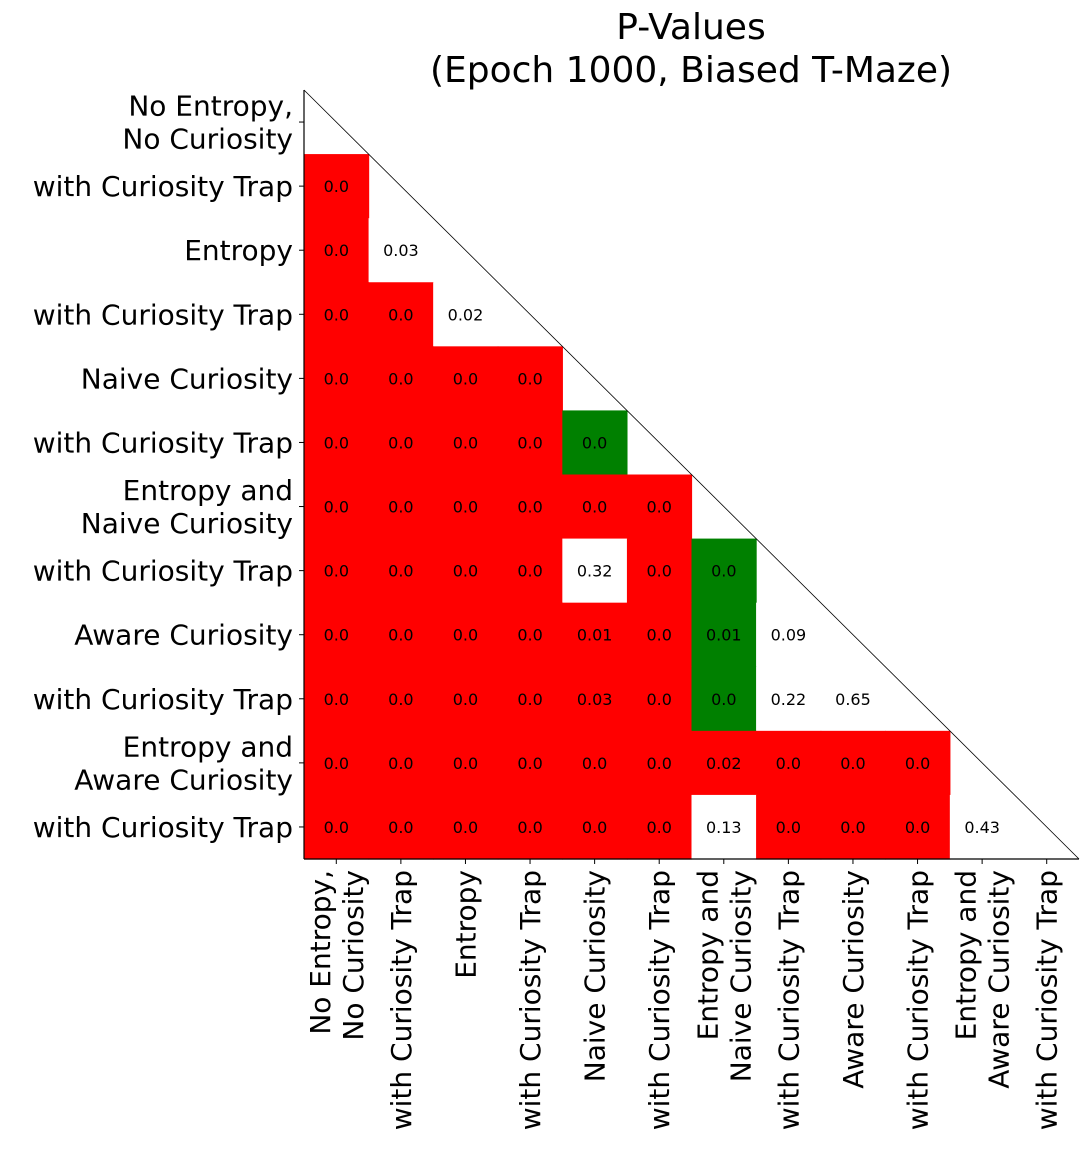  I want to click on column-label: Entropy andAware Curiosity, so click(983, 979).